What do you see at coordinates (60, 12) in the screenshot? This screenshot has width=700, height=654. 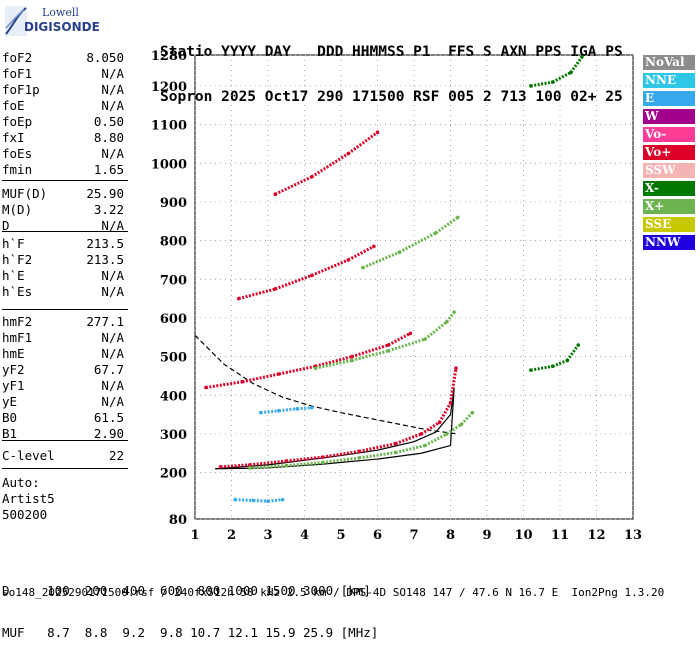 I see `logo-top-text: Lowell` at bounding box center [60, 12].